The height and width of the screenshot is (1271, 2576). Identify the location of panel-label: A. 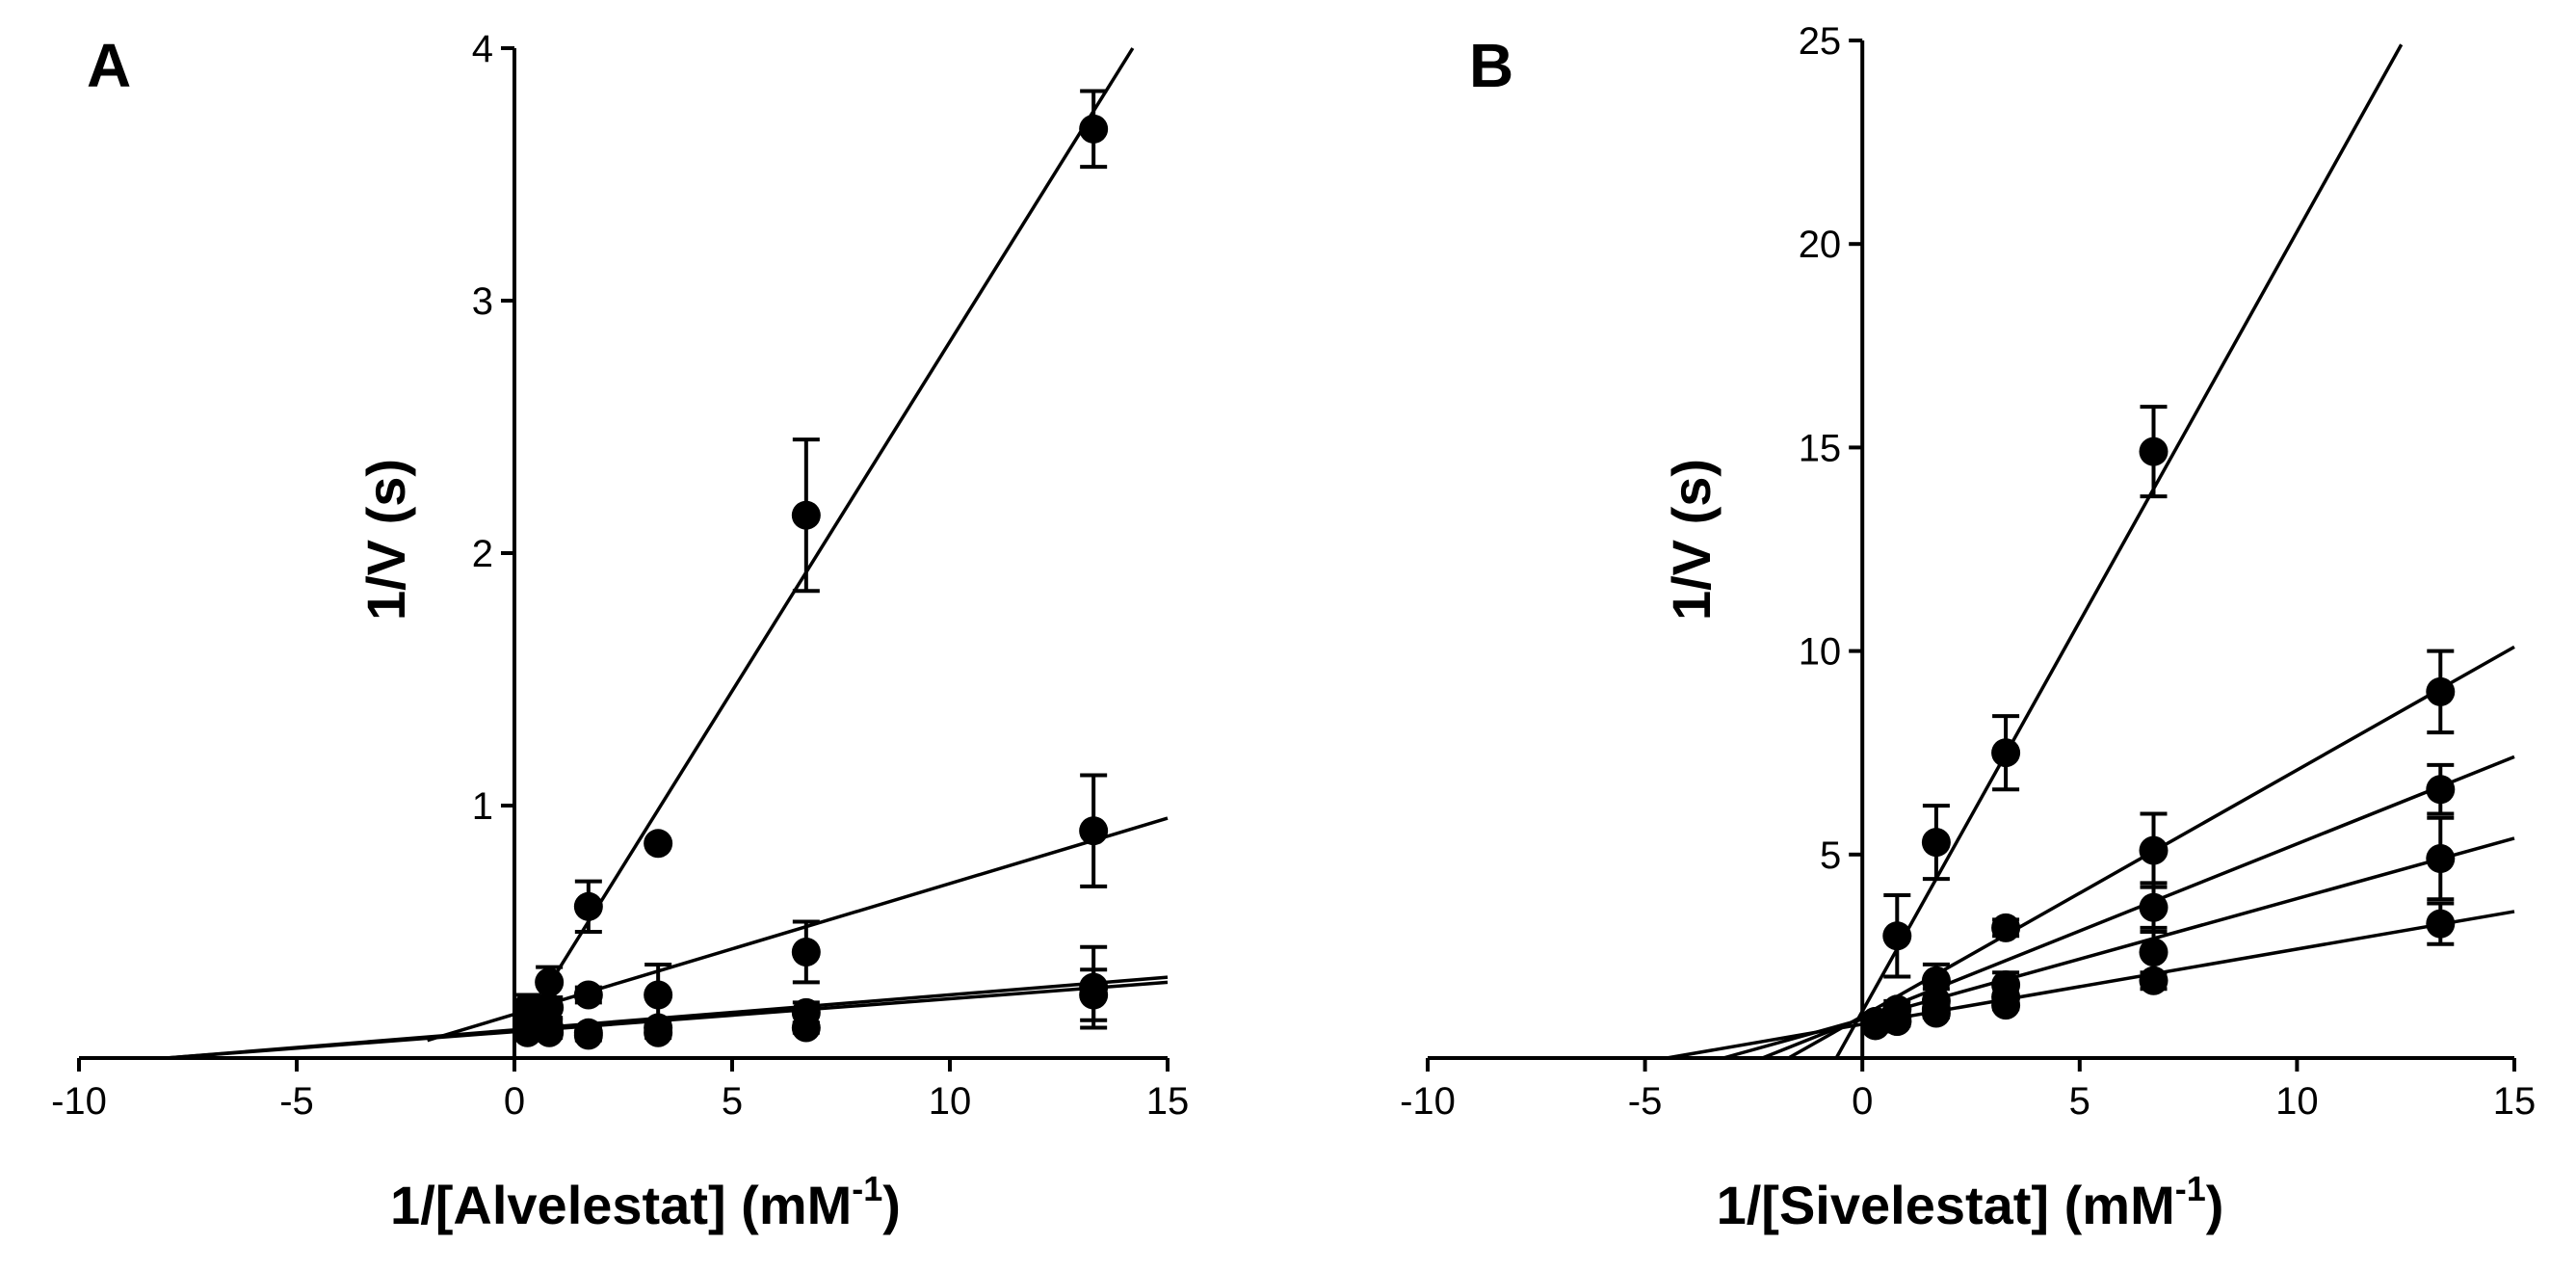
(109, 66).